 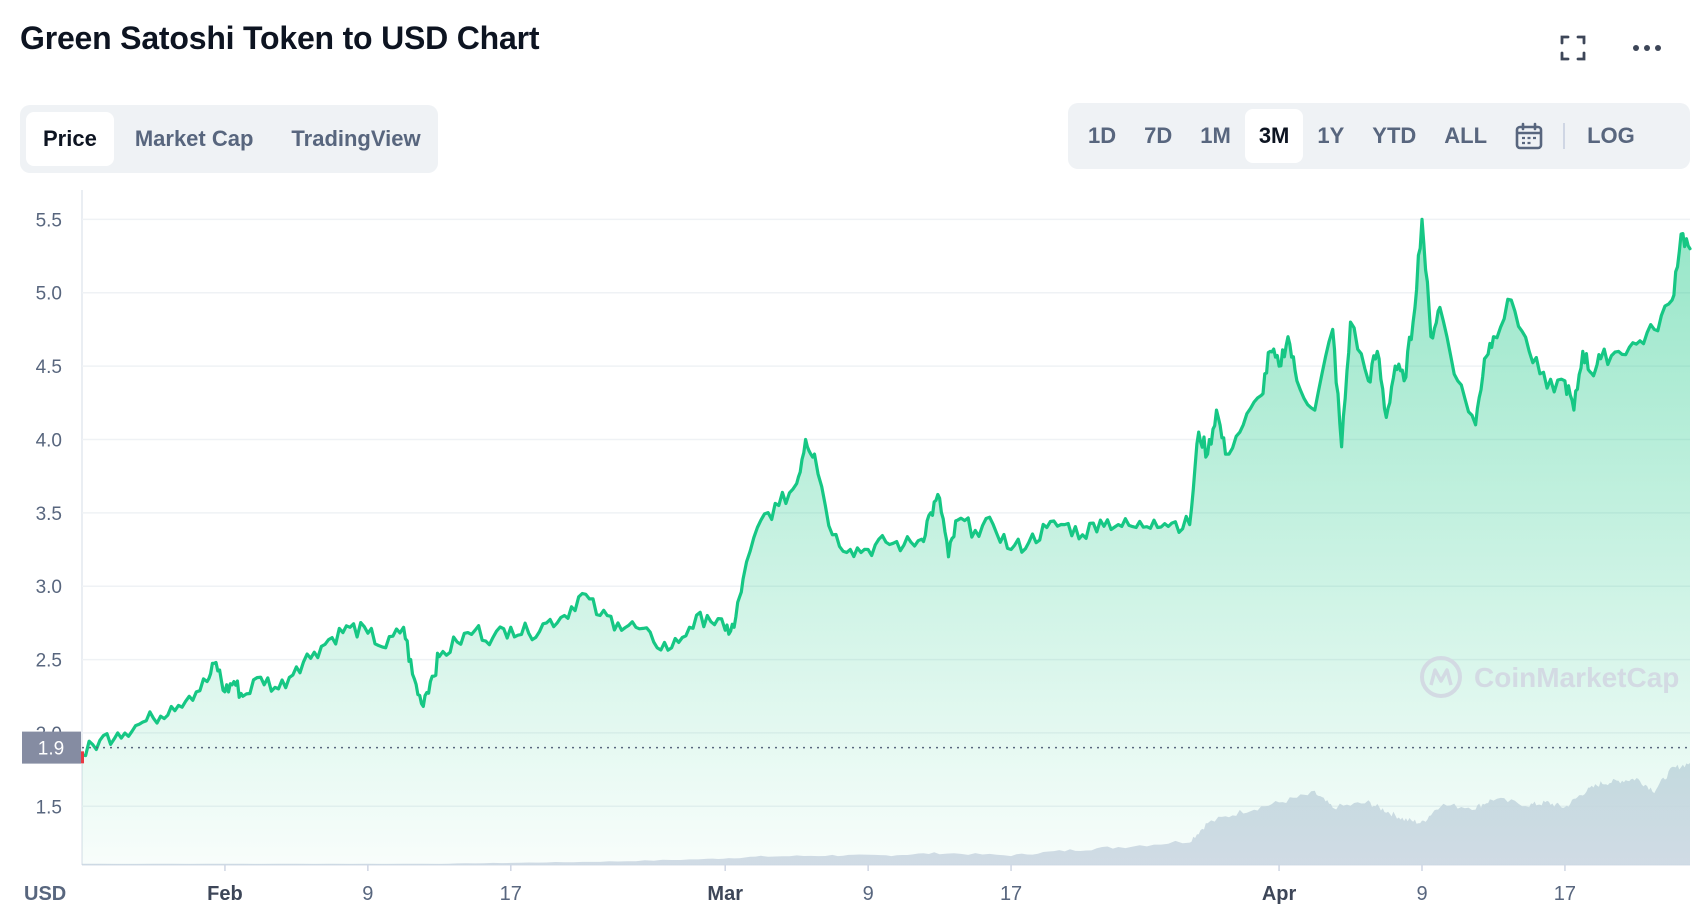 I want to click on price-badge-label: 1.9, so click(x=51, y=749).